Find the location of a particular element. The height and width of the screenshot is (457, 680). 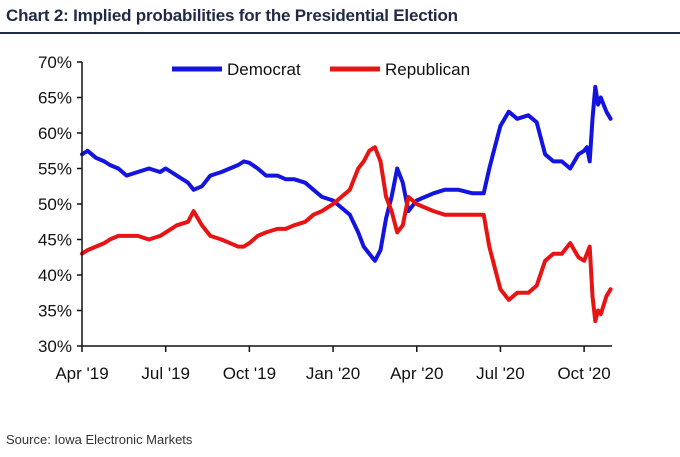

x-tick-label: Apr '19 is located at coordinates (81, 373).